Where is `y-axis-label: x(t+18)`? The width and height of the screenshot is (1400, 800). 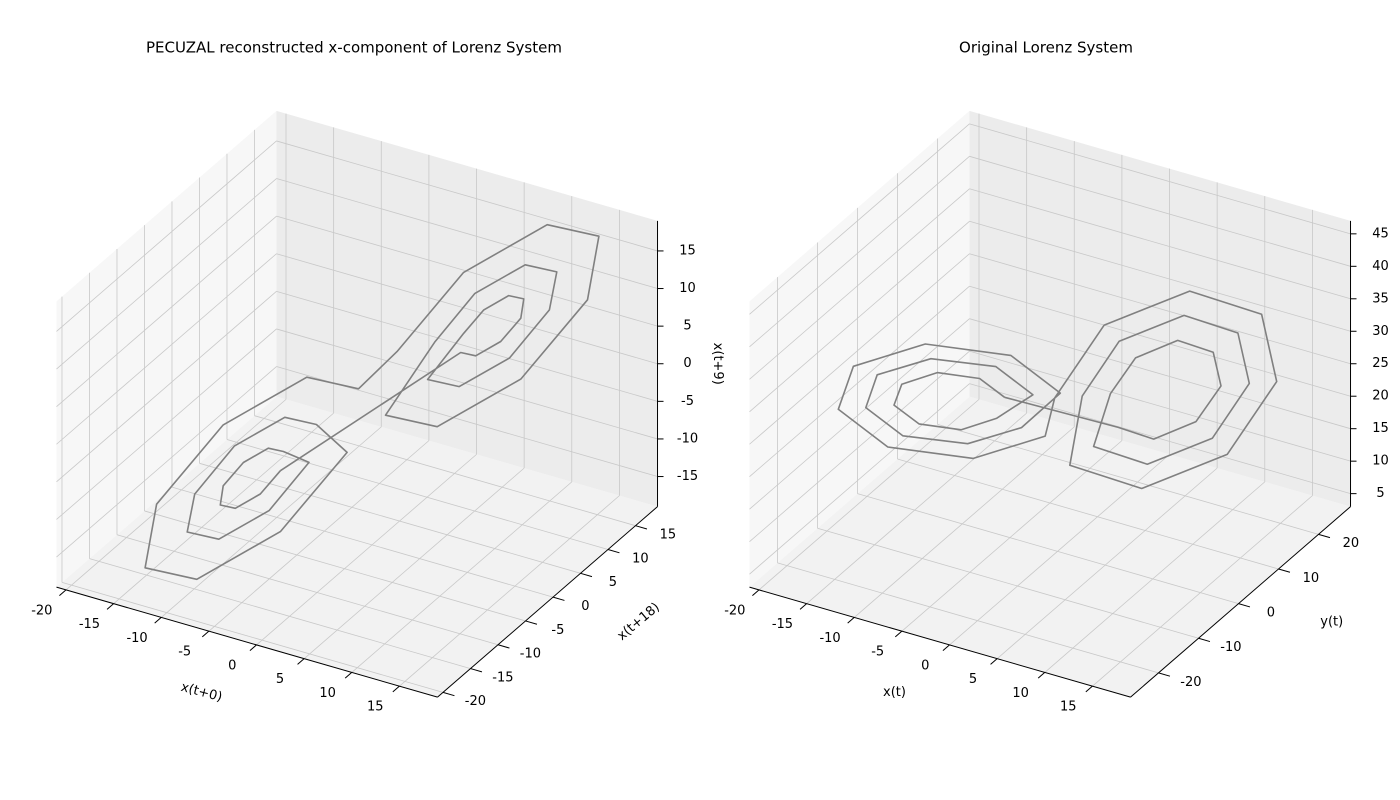 y-axis-label: x(t+18) is located at coordinates (639, 622).